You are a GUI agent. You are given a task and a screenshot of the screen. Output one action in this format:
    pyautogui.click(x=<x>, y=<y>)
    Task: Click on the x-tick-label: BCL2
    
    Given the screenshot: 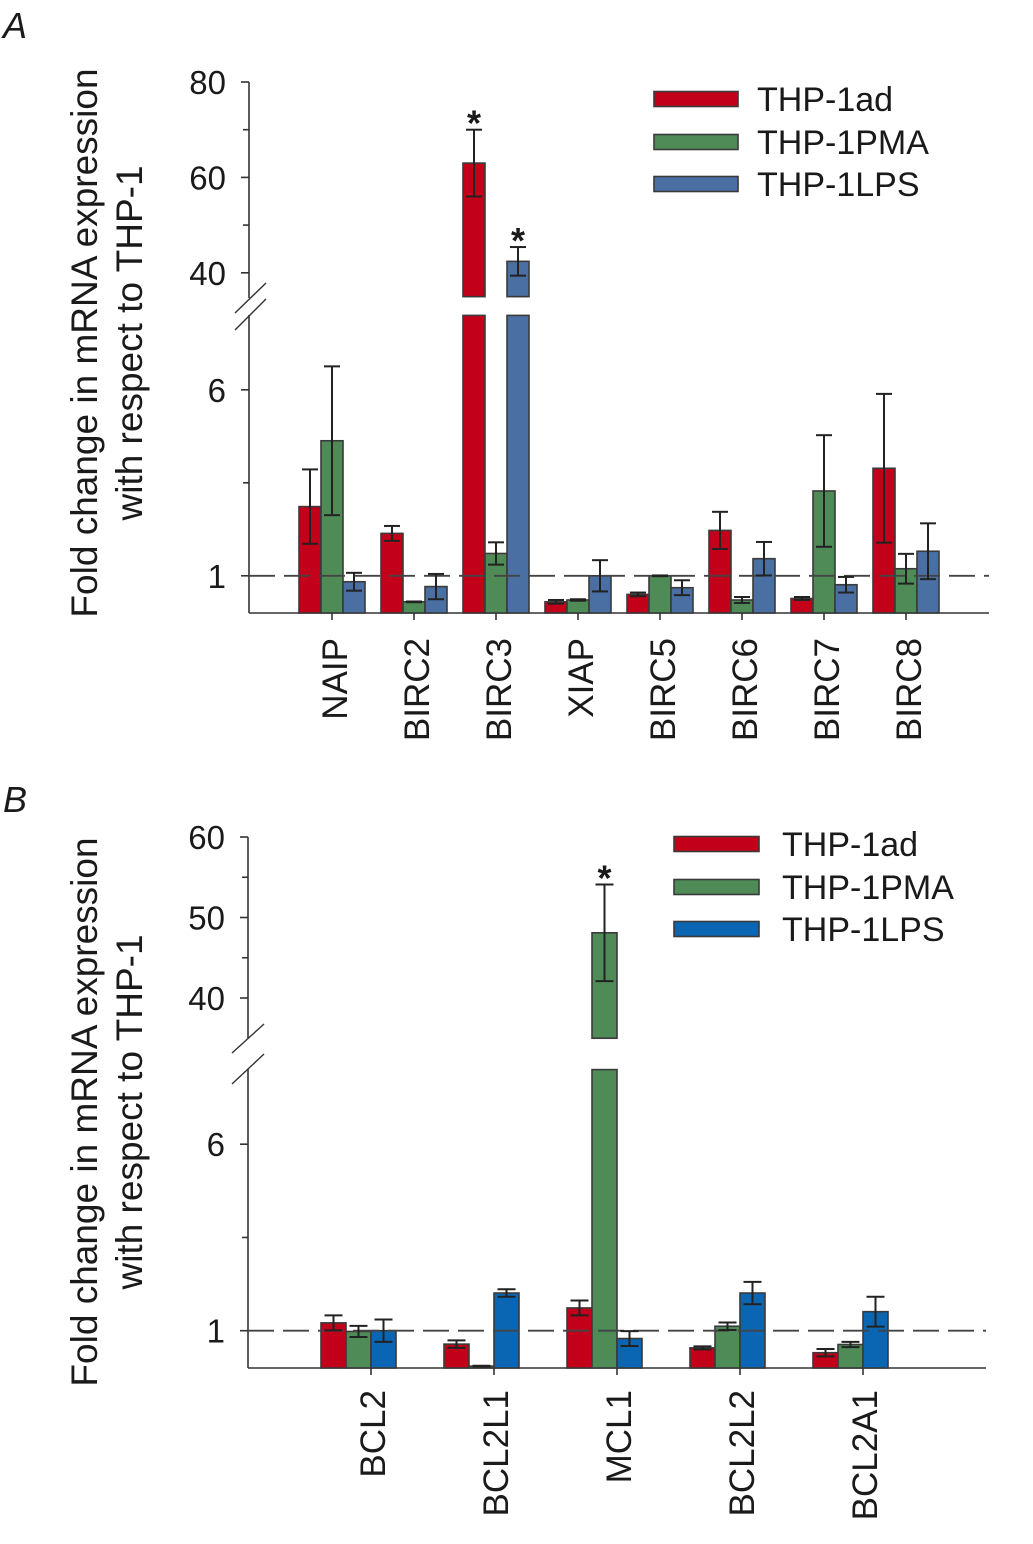 What is the action you would take?
    pyautogui.click(x=373, y=1434)
    